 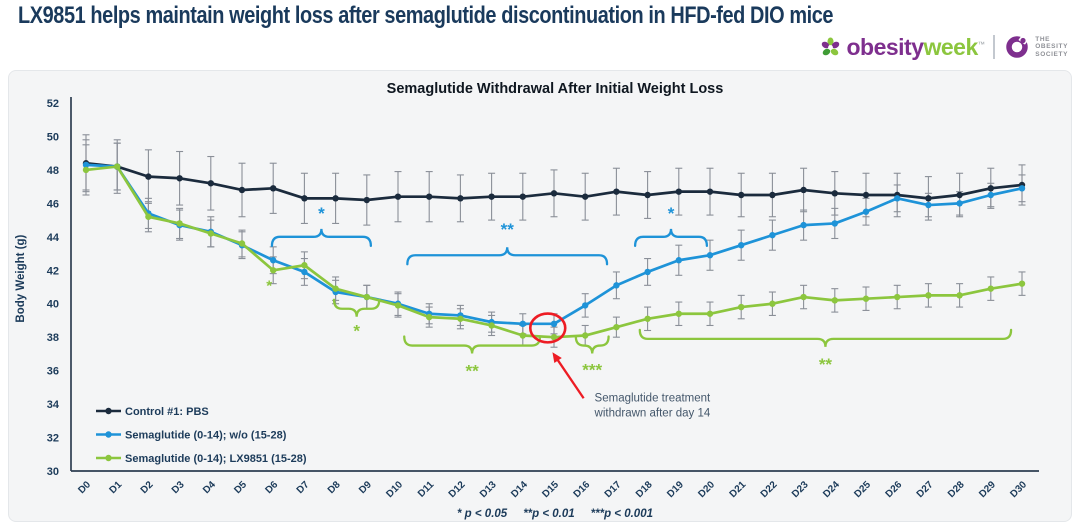 What do you see at coordinates (831, 46) in the screenshot?
I see `obesityweek-flower-icon` at bounding box center [831, 46].